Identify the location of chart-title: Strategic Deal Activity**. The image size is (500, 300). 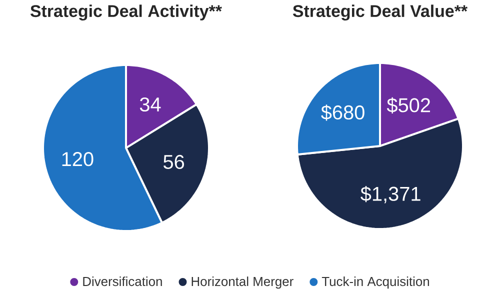
(126, 12).